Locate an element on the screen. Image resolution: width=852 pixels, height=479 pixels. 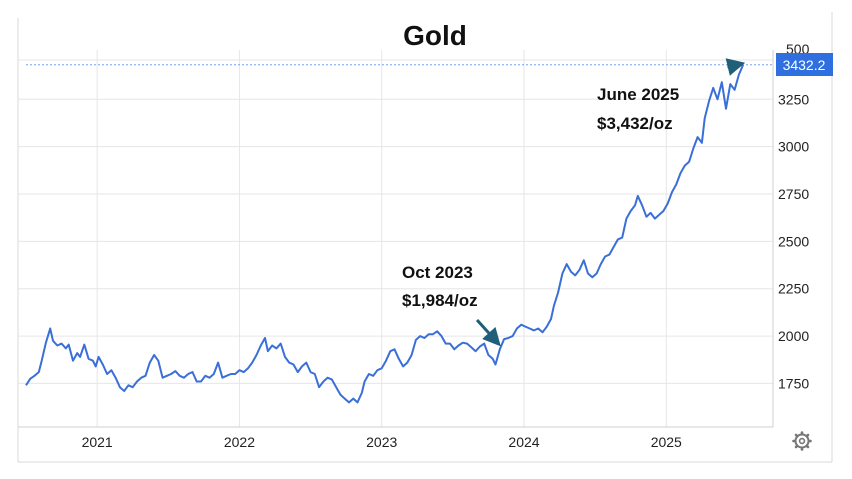
y-tick-label: 2250 is located at coordinates (793, 289).